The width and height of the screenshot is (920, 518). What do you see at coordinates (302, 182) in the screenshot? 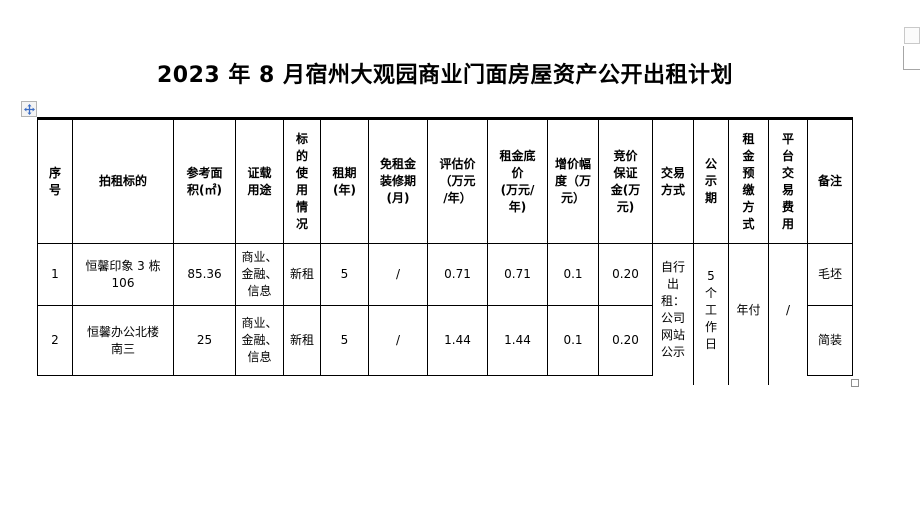
I see `col-header-status: 标 的 使 用 情 况` at bounding box center [302, 182].